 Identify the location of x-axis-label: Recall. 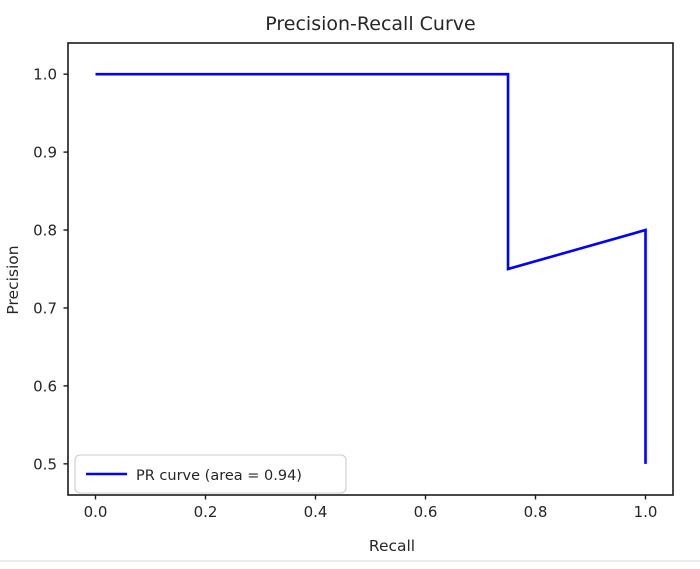
(392, 546).